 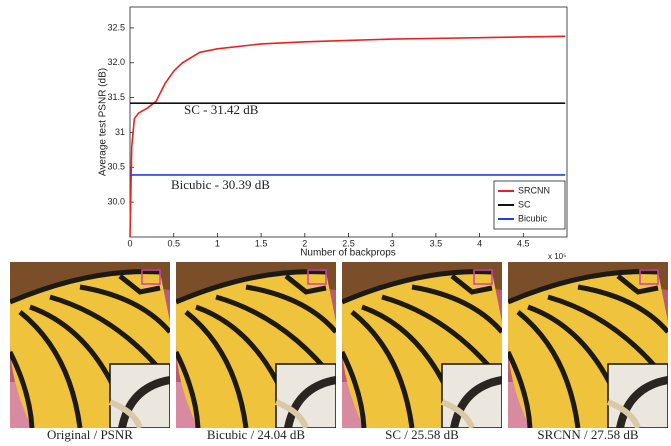 I want to click on y-tick-label: 30.0, so click(x=116, y=202).